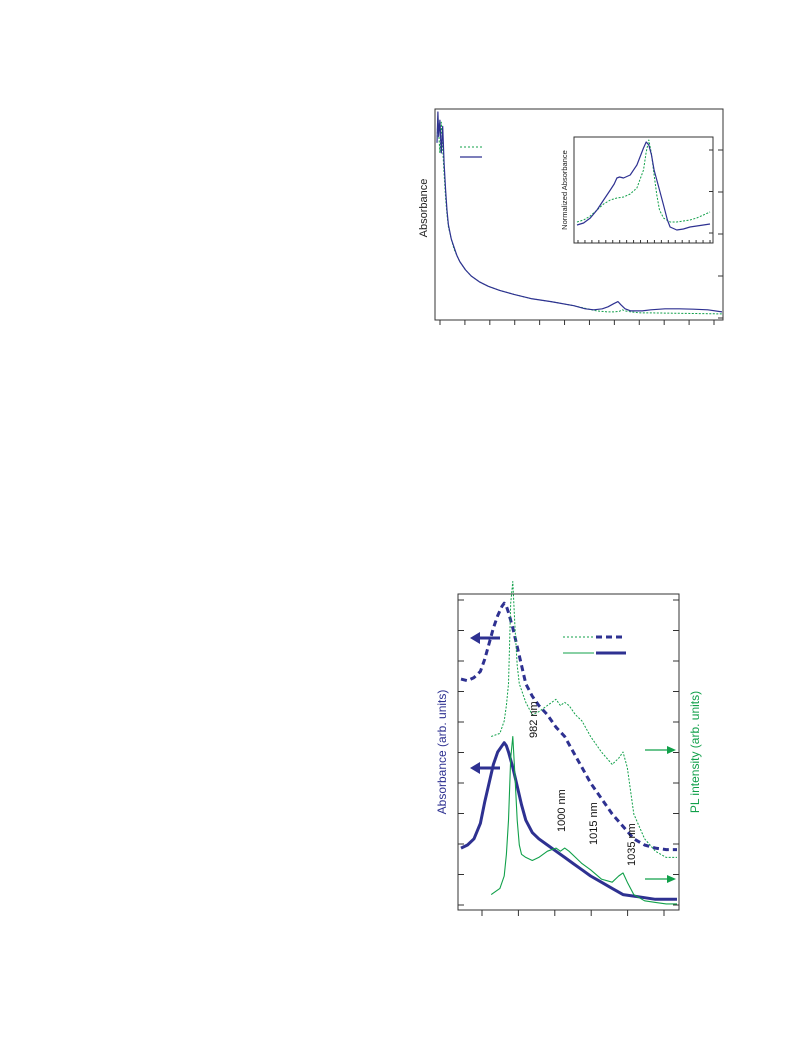  What do you see at coordinates (564, 190) in the screenshot?
I see `inset-y-axis-label: Normalized Absorbance` at bounding box center [564, 190].